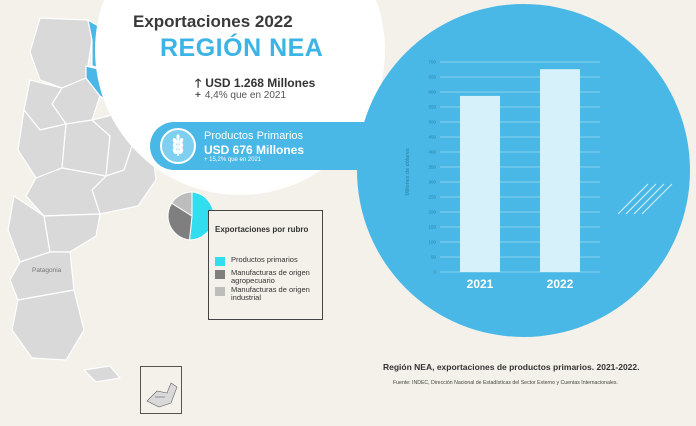 Image resolution: width=696 pixels, height=426 pixels. What do you see at coordinates (432, 212) in the screenshot?
I see `y-tick-label: 200` at bounding box center [432, 212].